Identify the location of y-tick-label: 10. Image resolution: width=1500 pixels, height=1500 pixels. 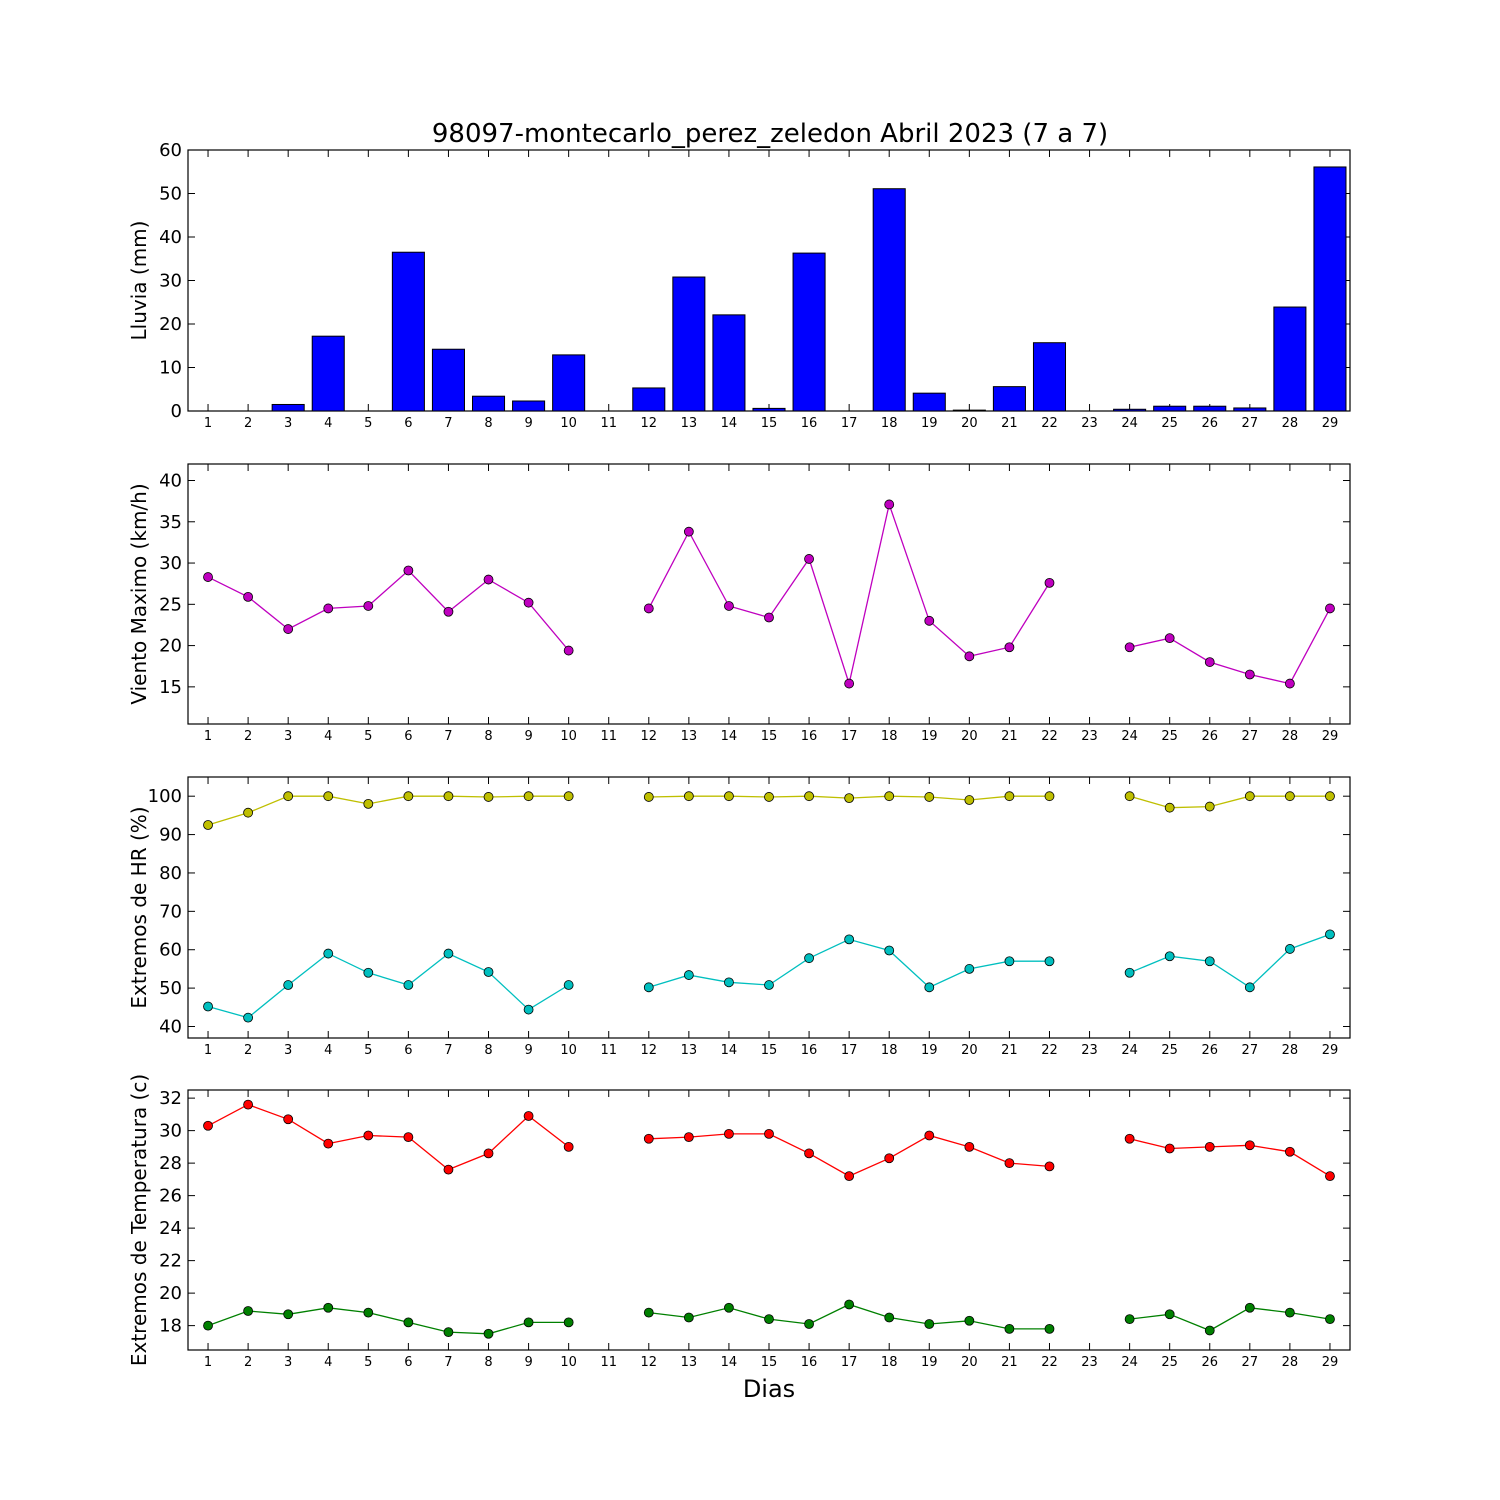
(170, 368).